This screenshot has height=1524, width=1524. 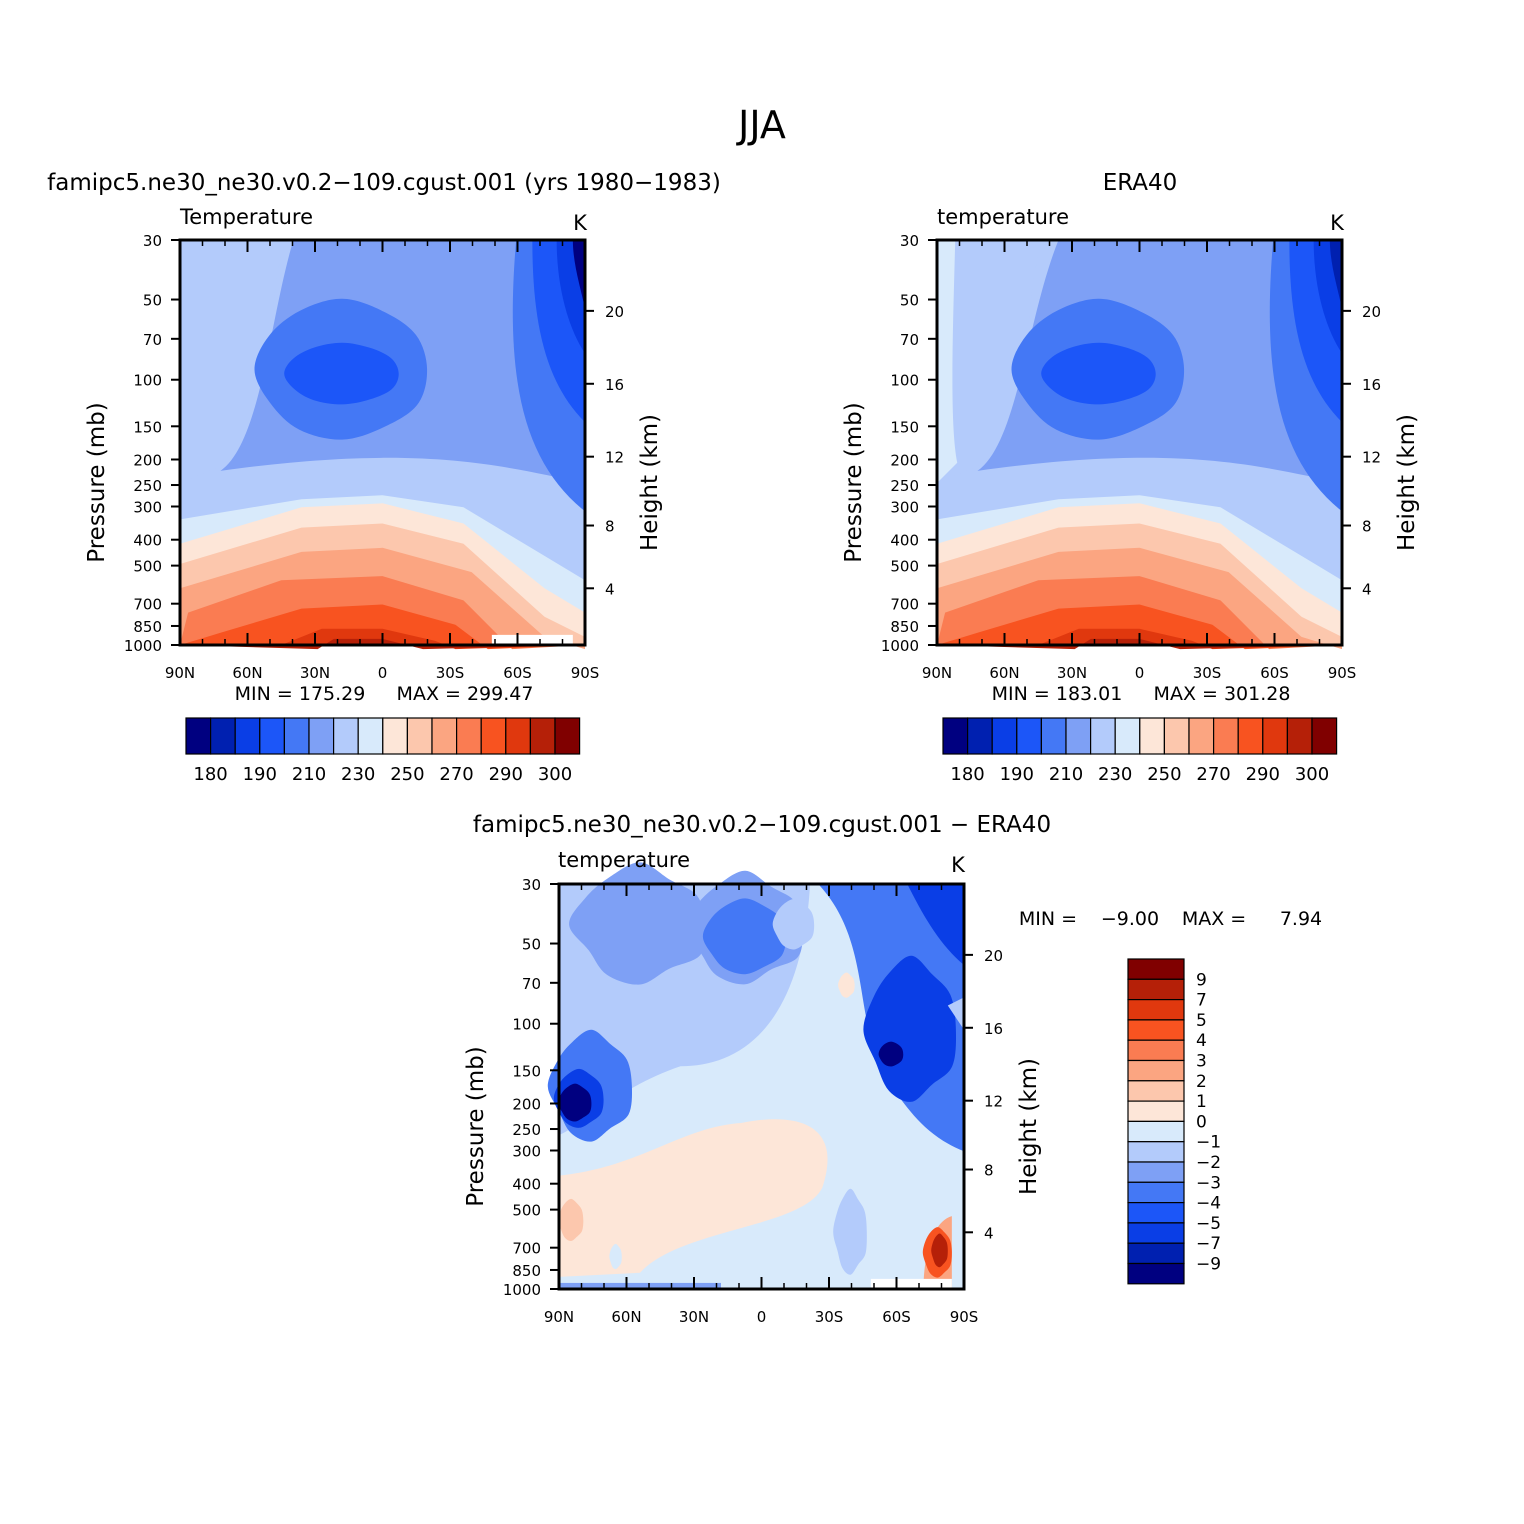 I want to click on height-tick-label: 12, so click(x=614, y=458).